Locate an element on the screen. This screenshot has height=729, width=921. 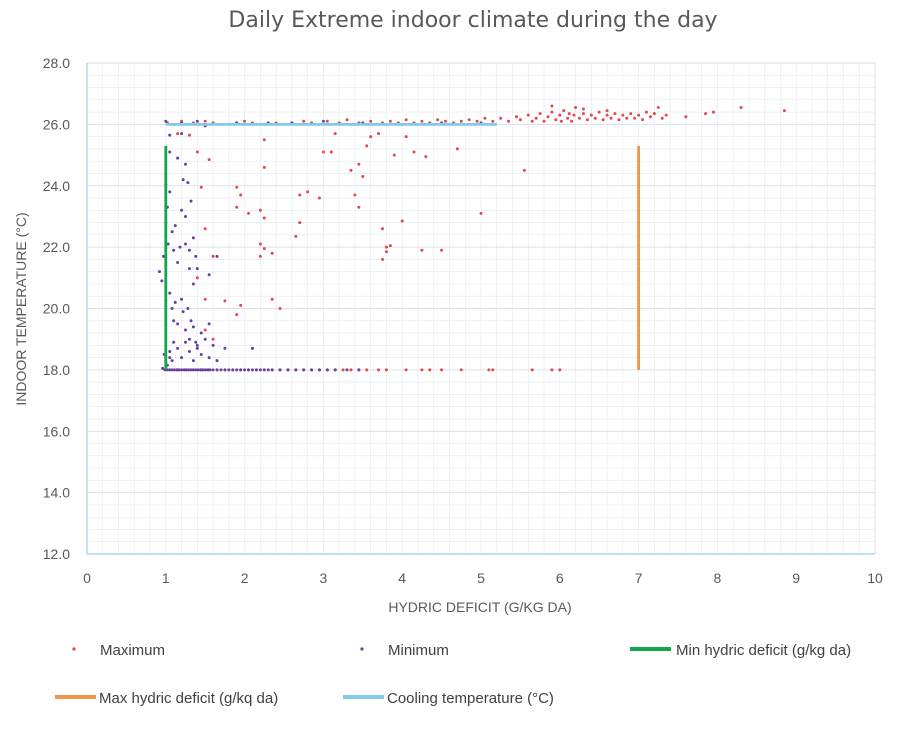
legend-label-minimum: Minimum is located at coordinates (418, 650).